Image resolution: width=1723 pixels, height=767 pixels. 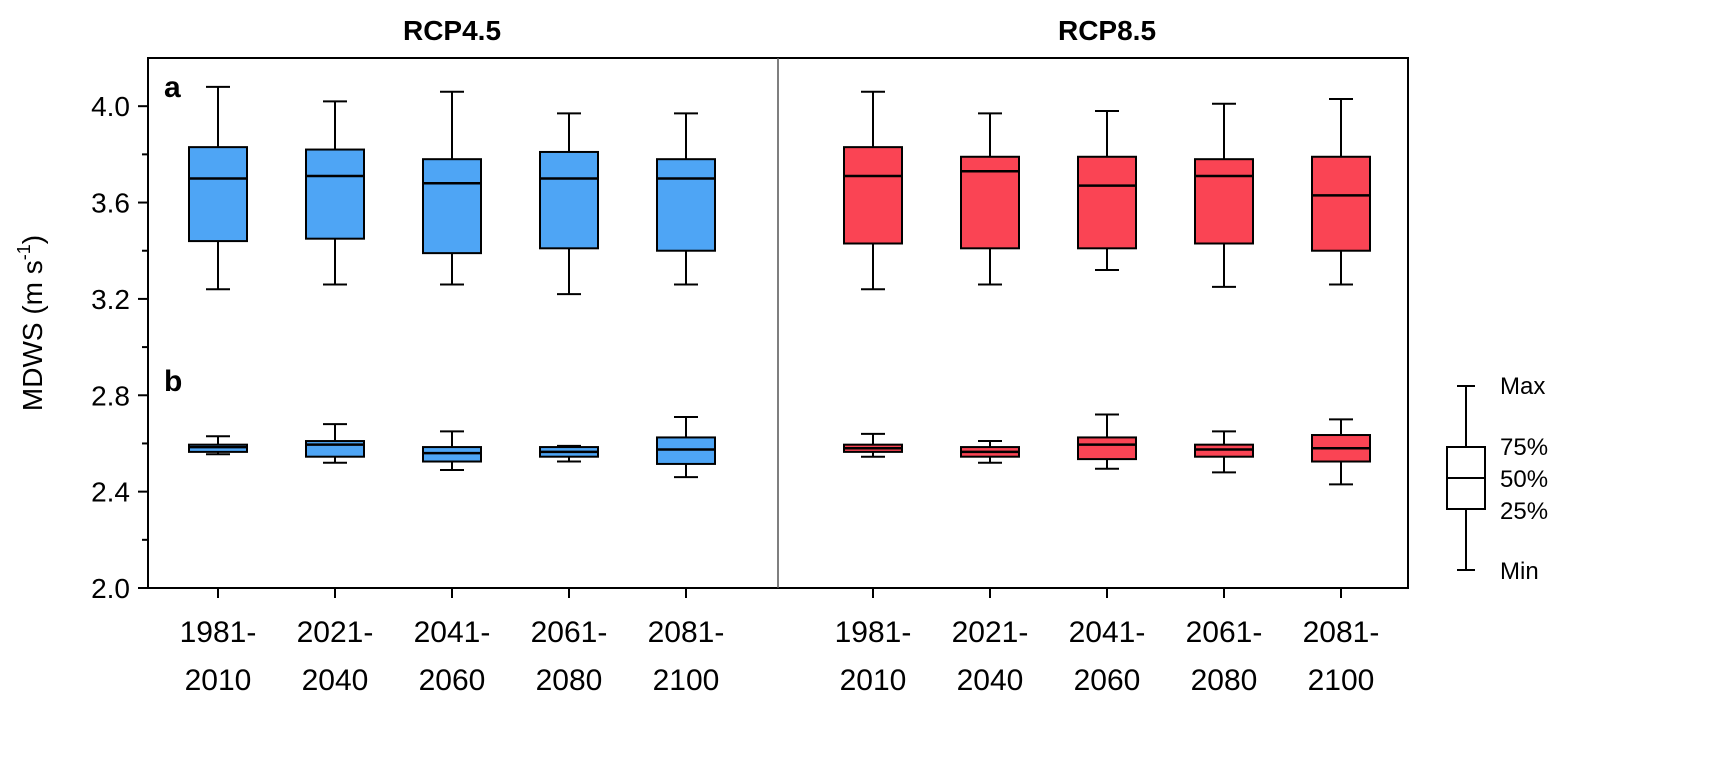 What do you see at coordinates (110, 588) in the screenshot?
I see `y-tick-label: 2.0` at bounding box center [110, 588].